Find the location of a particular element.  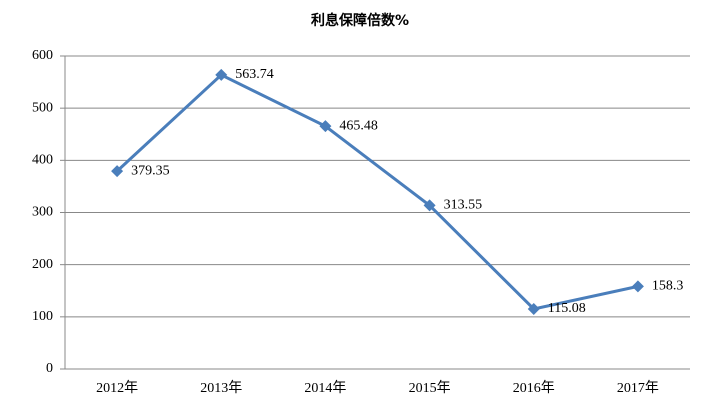

chart-title: 利息保障倍数% is located at coordinates (360, 20).